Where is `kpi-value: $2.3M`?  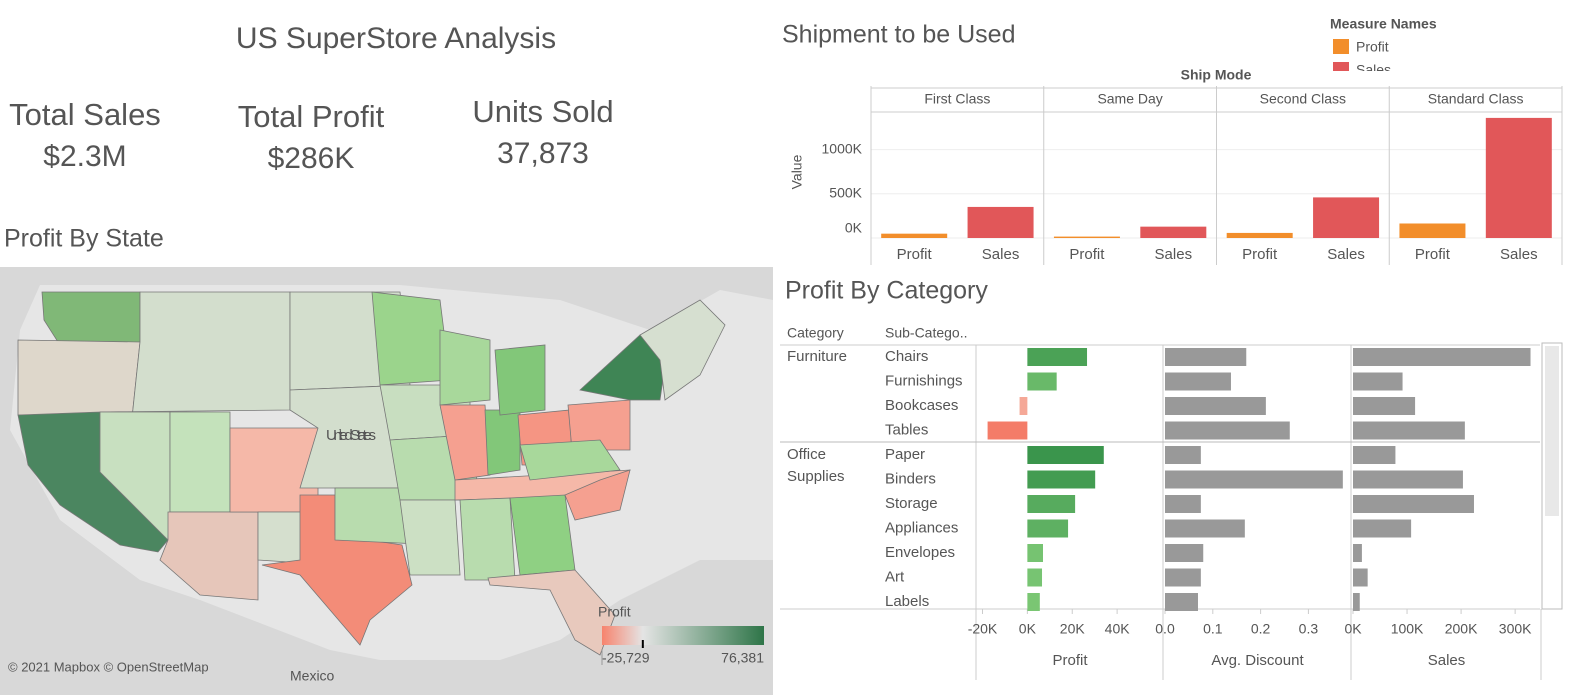
kpi-value: $2.3M is located at coordinates (84, 156).